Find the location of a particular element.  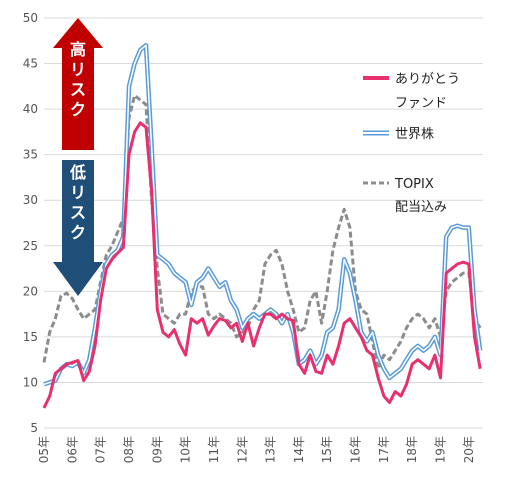

x-tick-label: 16年 is located at coordinates (356, 449).